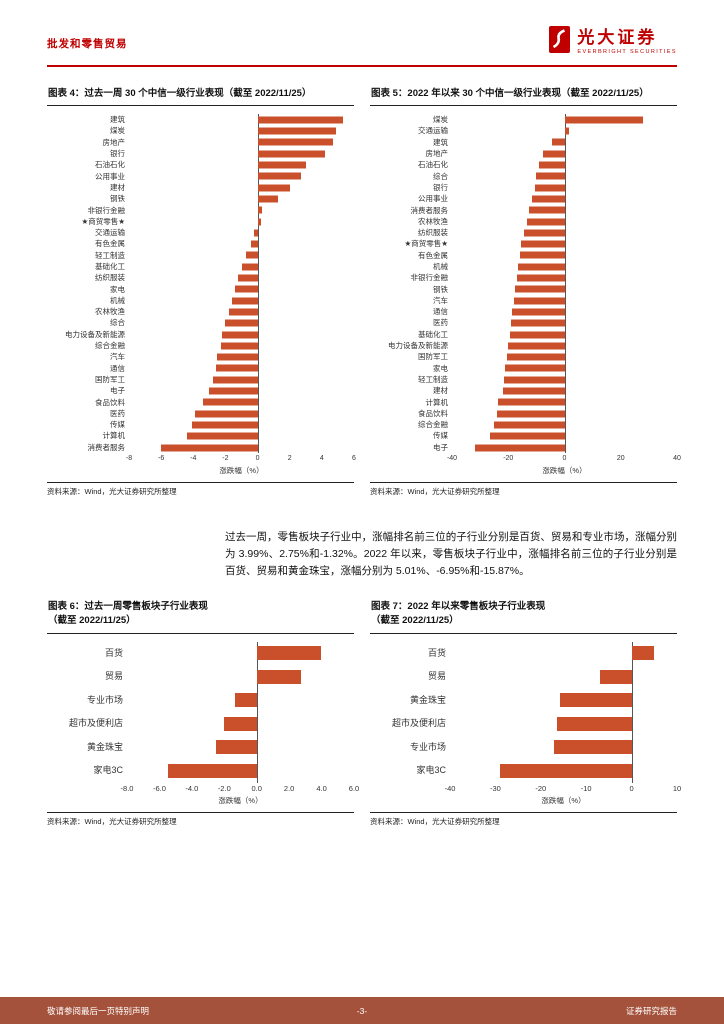 The image size is (724, 1024). What do you see at coordinates (117, 391) in the screenshot?
I see `category-label: 电子` at bounding box center [117, 391].